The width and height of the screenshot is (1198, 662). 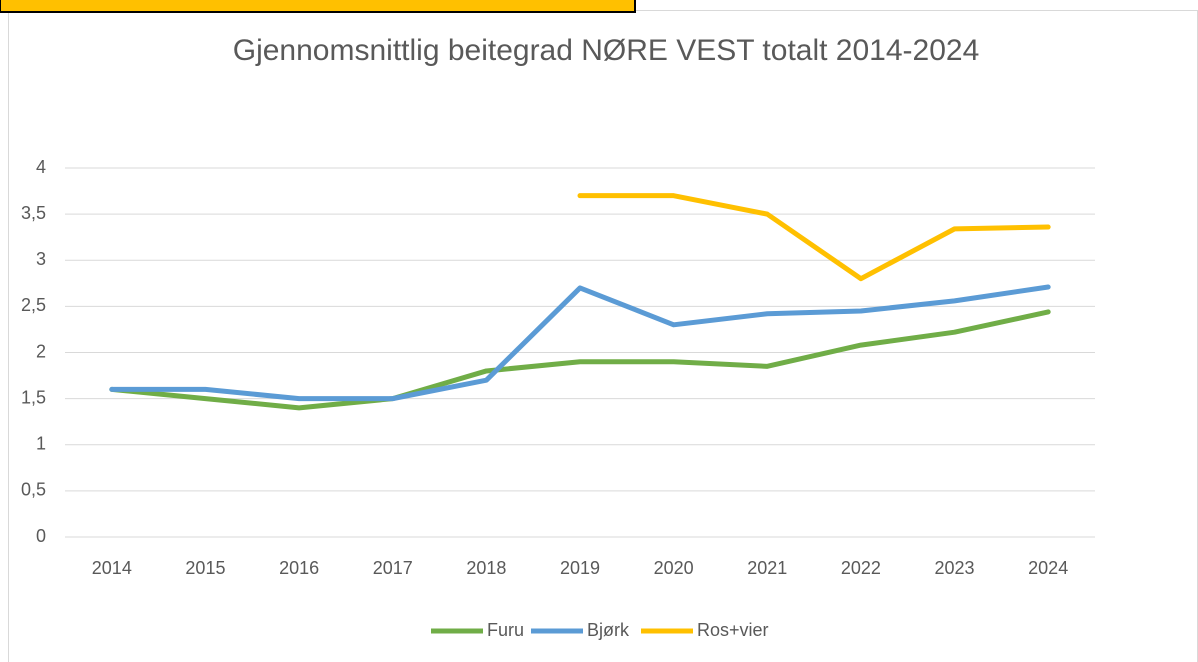 What do you see at coordinates (733, 630) in the screenshot?
I see `legend-label: Ros+vier` at bounding box center [733, 630].